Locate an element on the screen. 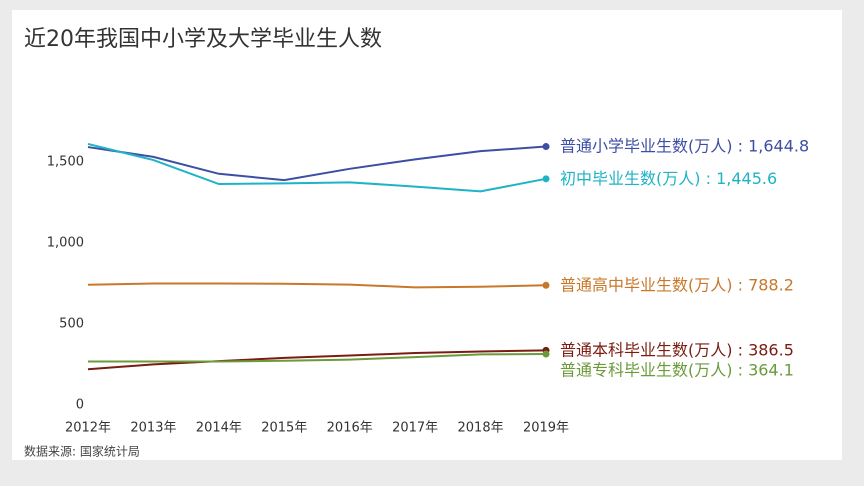  series-label: 普通高中毕业生数(万人) : 788.2 is located at coordinates (677, 284).